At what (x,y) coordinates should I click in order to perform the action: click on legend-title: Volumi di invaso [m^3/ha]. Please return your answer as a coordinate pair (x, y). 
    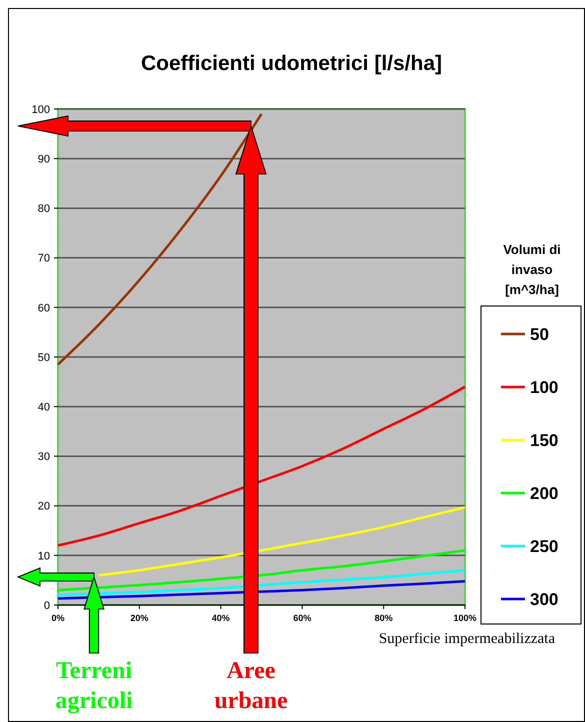
    Looking at the image, I should click on (532, 269).